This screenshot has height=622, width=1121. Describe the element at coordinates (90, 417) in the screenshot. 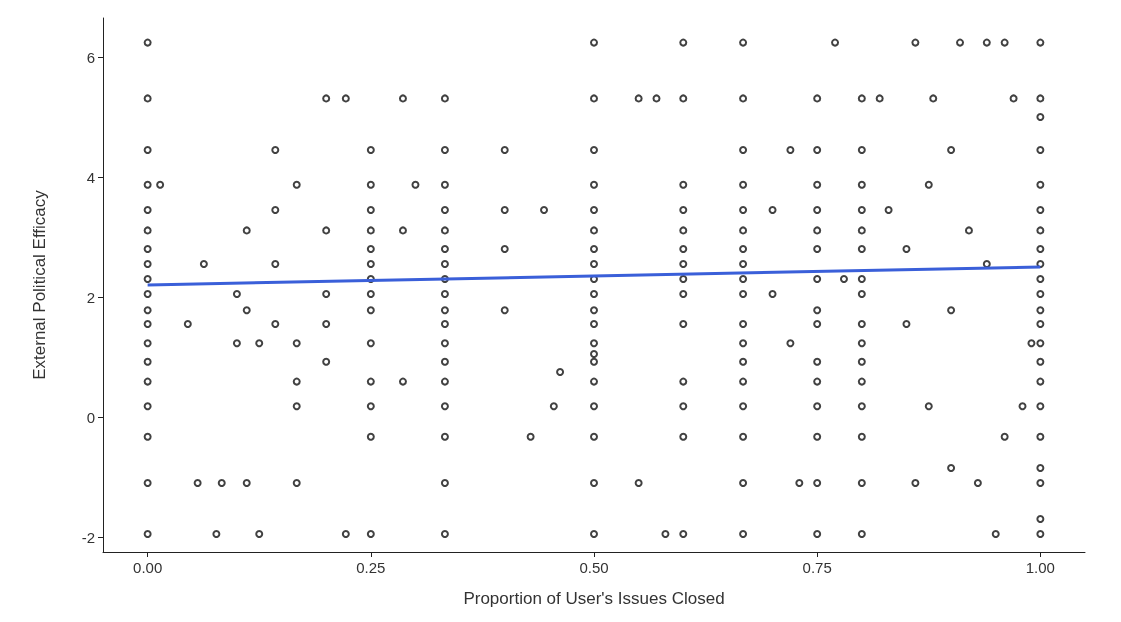

I see `y-tick-label: 0` at that location.